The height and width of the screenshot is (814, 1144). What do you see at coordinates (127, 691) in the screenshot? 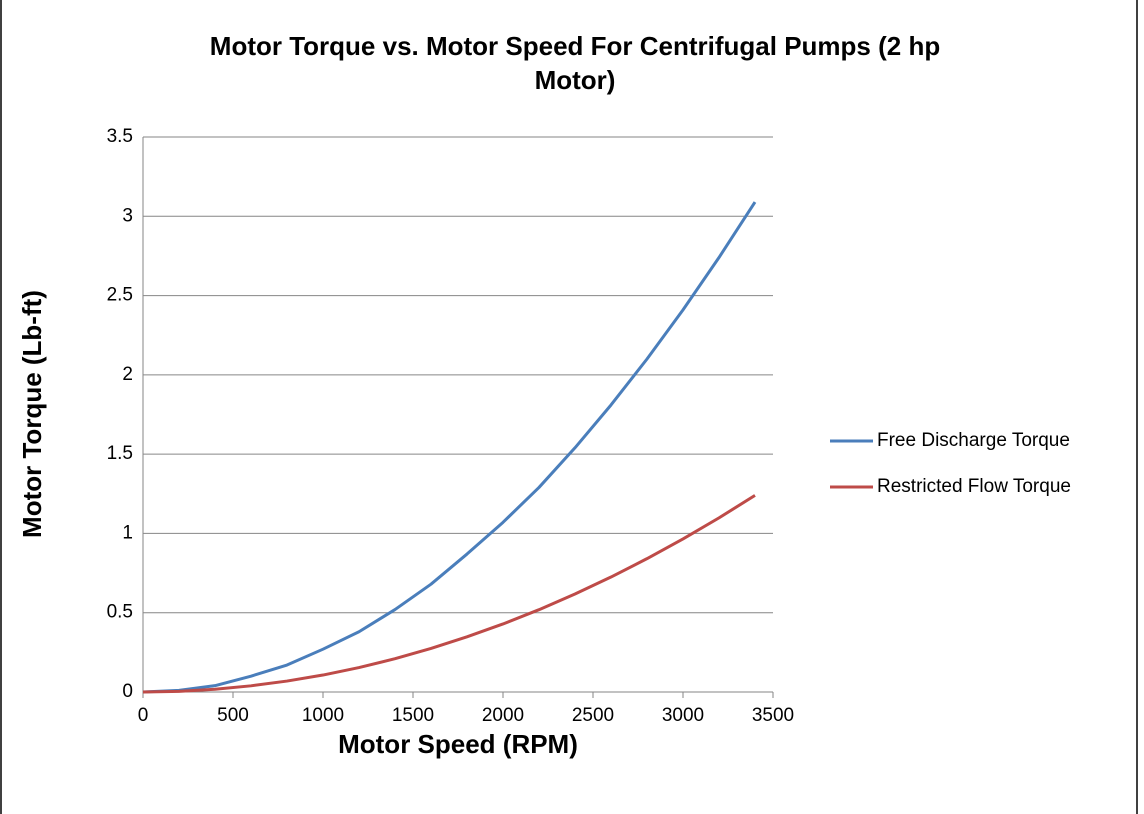
I see `y-tick-label: 0` at bounding box center [127, 691].